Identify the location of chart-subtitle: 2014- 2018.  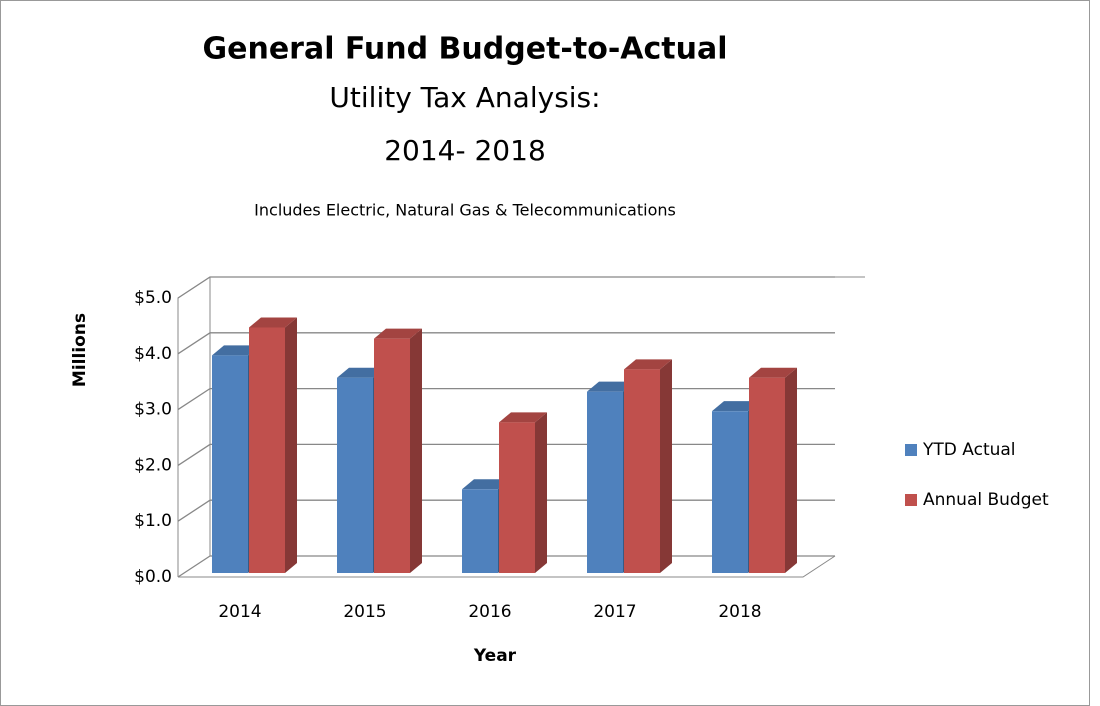
(465, 150).